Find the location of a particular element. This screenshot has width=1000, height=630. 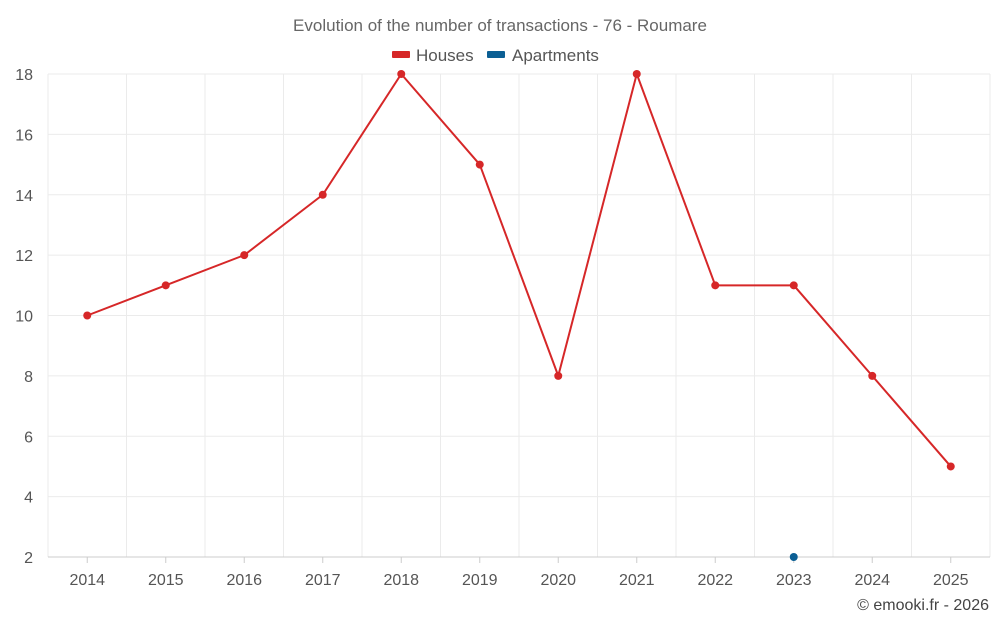

x-tick-label: 2022 is located at coordinates (715, 580).